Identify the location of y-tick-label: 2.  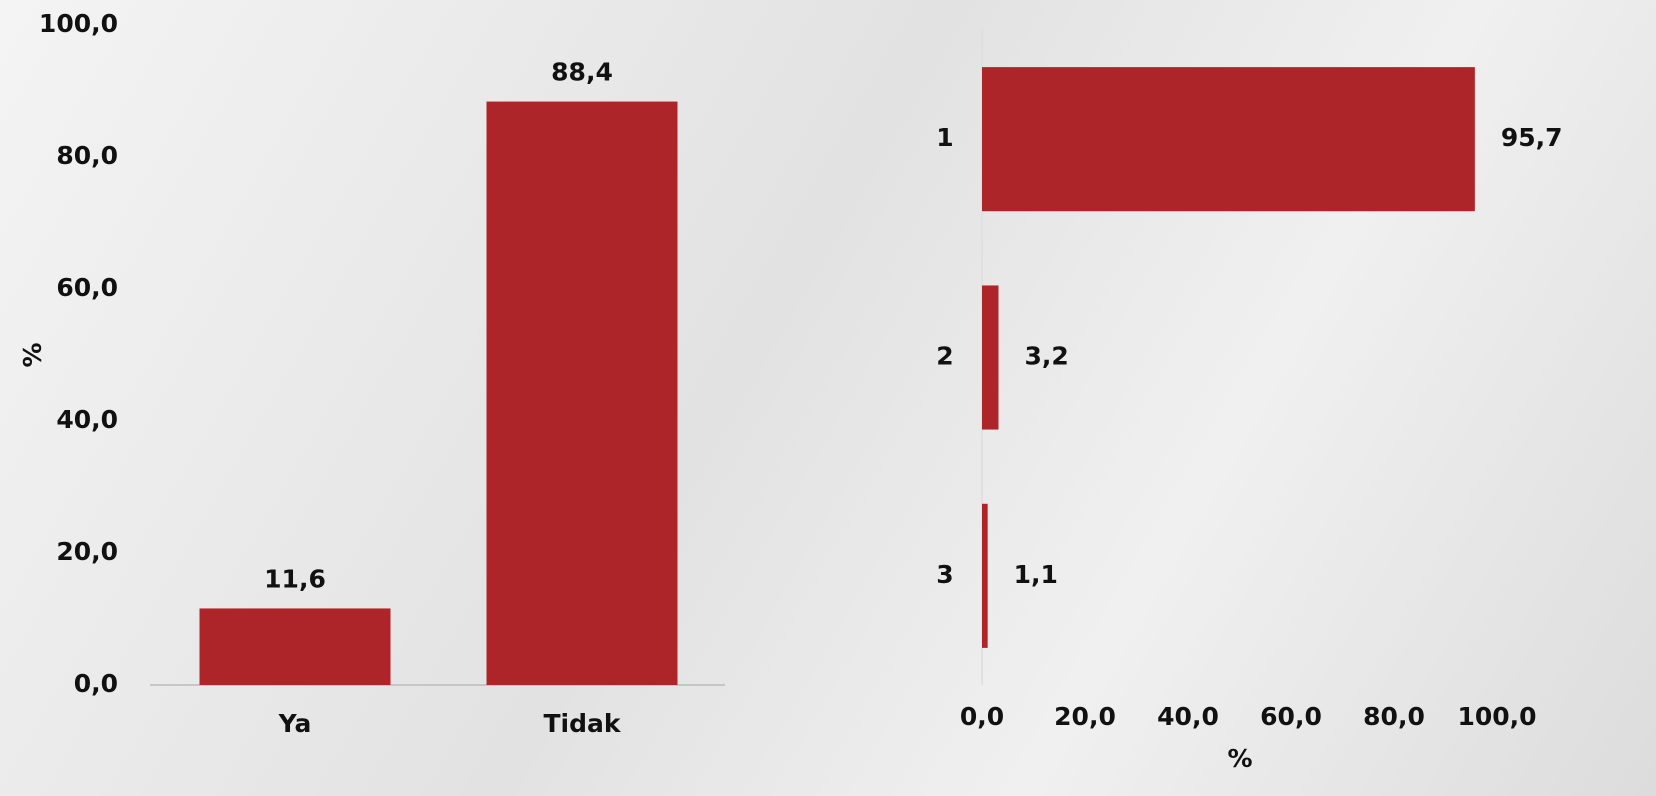
(944, 356).